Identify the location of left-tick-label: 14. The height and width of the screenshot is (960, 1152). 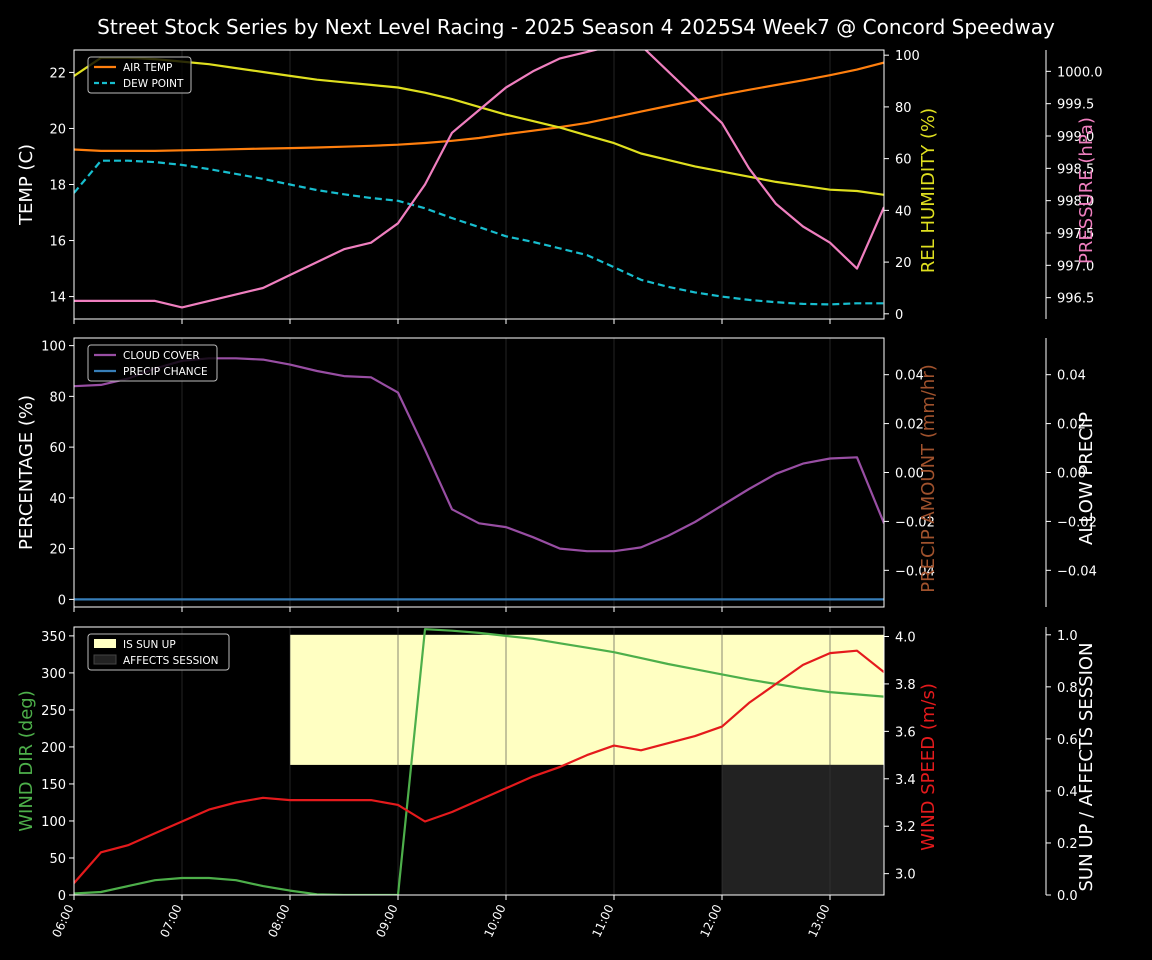
(57, 298).